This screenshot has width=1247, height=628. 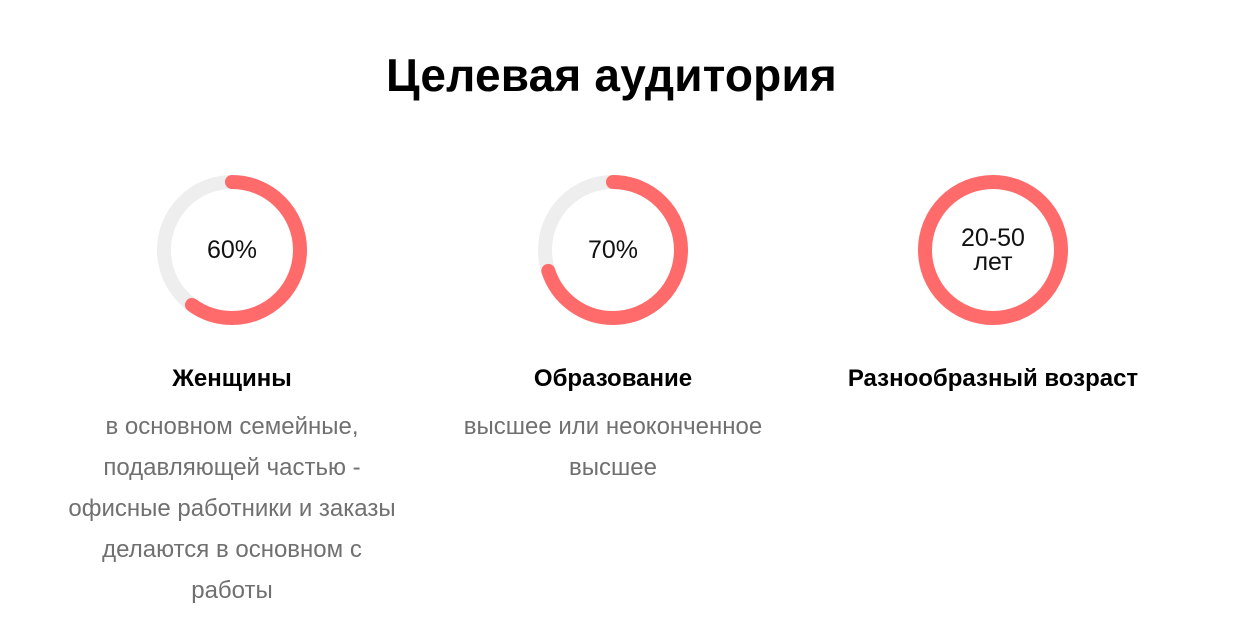 What do you see at coordinates (611, 74) in the screenshot?
I see `page-title: Целевая аудитория` at bounding box center [611, 74].